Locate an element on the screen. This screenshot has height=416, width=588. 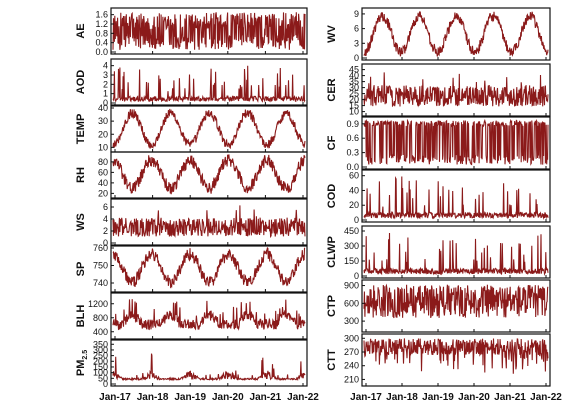
series-line-pm is located at coordinates (209, 367).